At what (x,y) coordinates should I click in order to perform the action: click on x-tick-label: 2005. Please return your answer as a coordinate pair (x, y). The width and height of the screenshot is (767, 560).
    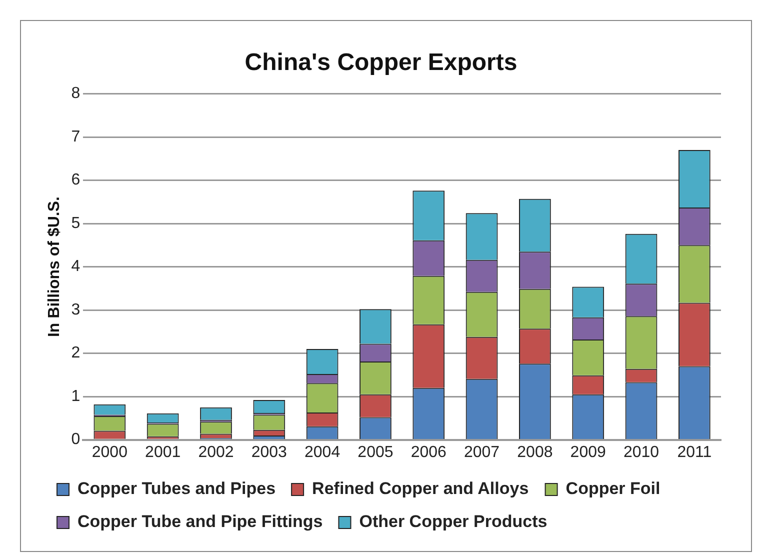
    Looking at the image, I should click on (376, 452).